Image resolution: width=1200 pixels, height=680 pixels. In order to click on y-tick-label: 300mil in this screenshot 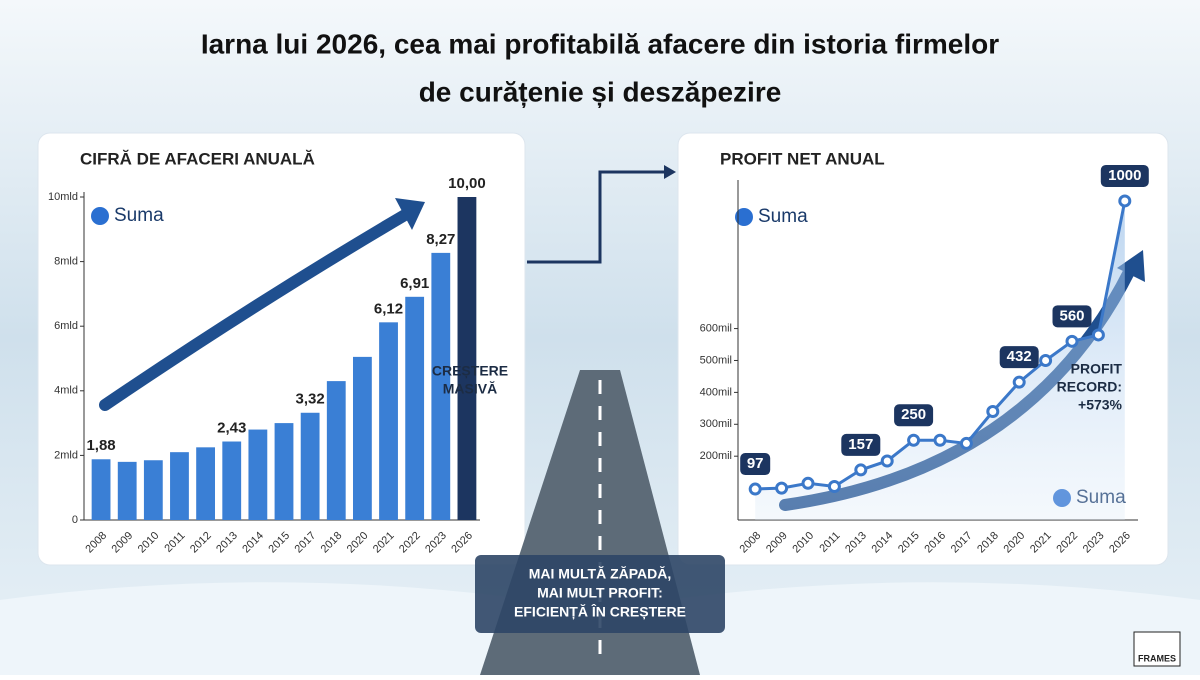, I will do `click(716, 424)`.